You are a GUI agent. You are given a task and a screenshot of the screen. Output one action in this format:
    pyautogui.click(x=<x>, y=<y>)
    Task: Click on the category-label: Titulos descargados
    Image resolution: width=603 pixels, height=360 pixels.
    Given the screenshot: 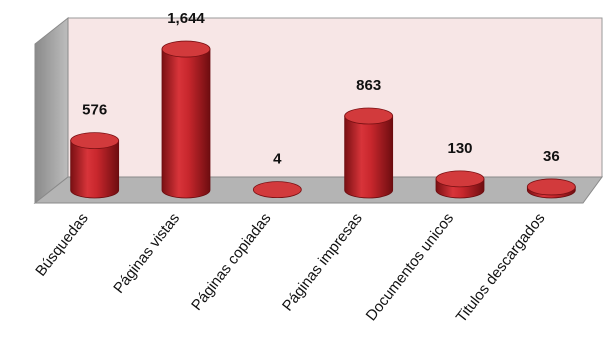 What is the action you would take?
    pyautogui.click(x=501, y=268)
    